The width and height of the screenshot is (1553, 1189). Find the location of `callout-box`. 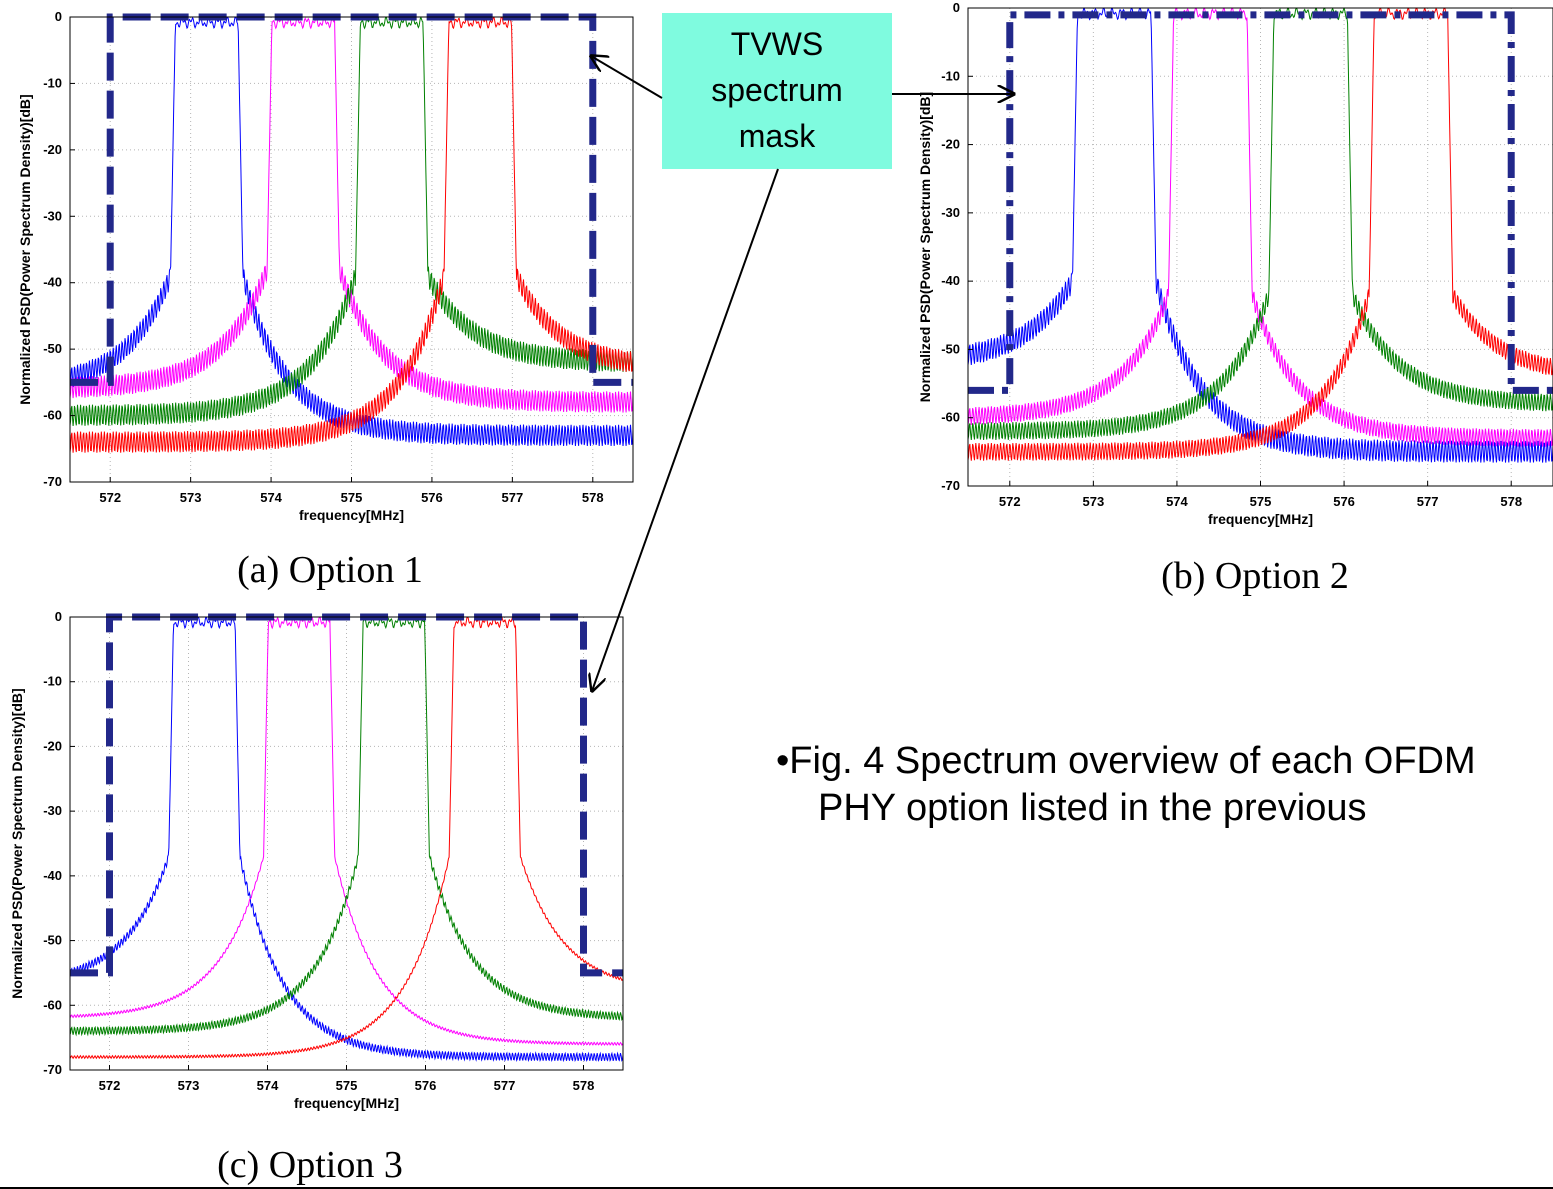

callout-box is located at coordinates (777, 91).